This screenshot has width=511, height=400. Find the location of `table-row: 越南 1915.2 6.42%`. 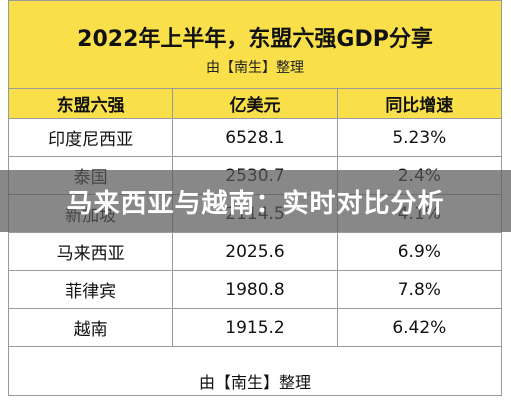

table-row: 越南 1915.2 6.42% is located at coordinates (255, 328).